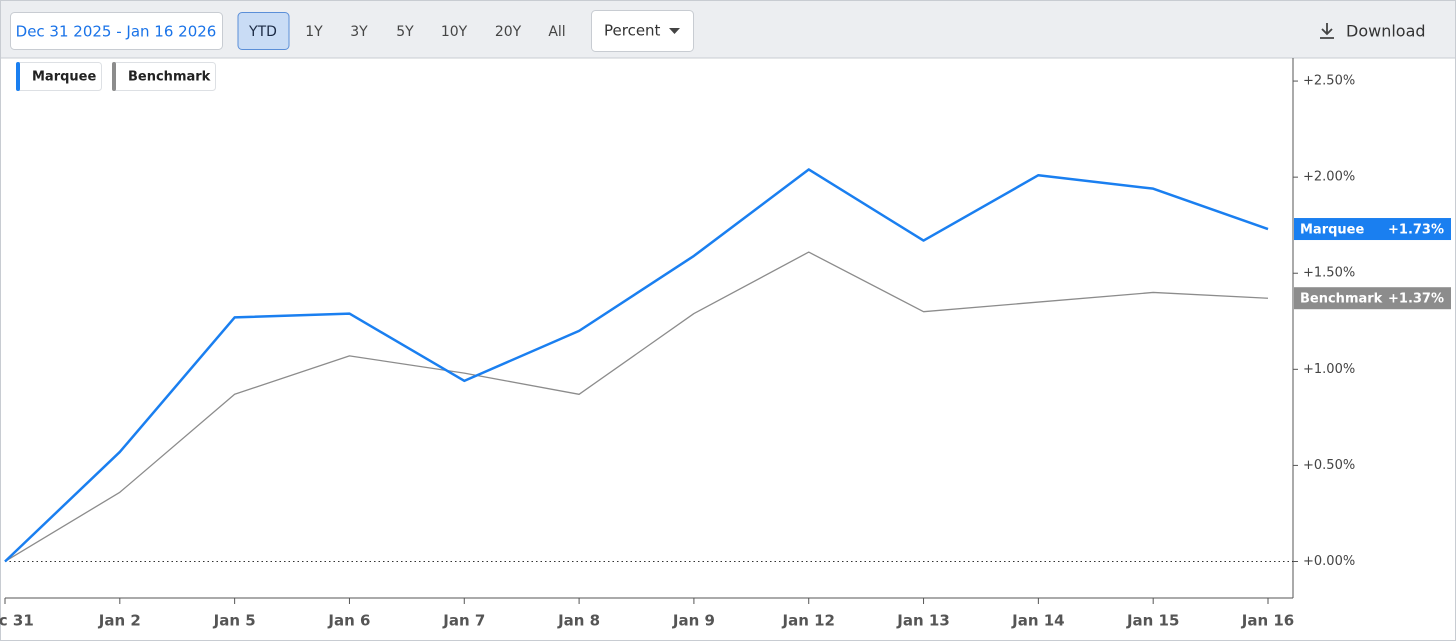 The width and height of the screenshot is (1456, 641). Describe the element at coordinates (1416, 299) in the screenshot. I see `end-label-value: +1.37%` at that location.